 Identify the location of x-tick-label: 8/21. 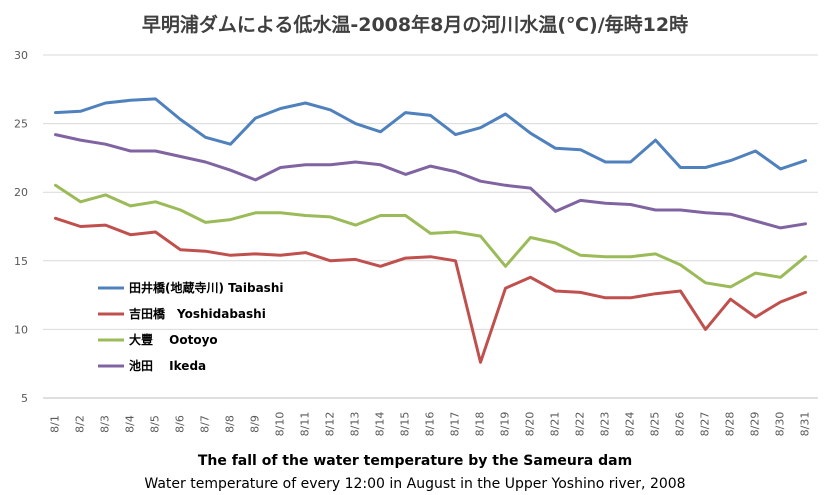
(555, 424).